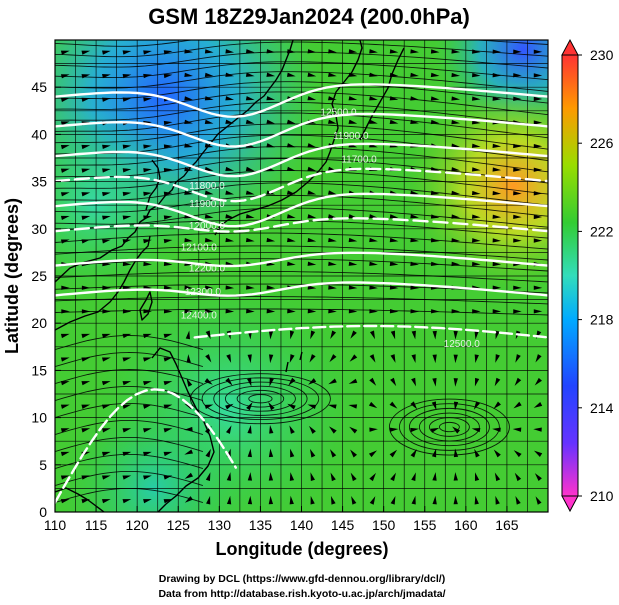 Image resolution: width=619 pixels, height=605 pixels. I want to click on x-tick-label: 135, so click(261, 525).